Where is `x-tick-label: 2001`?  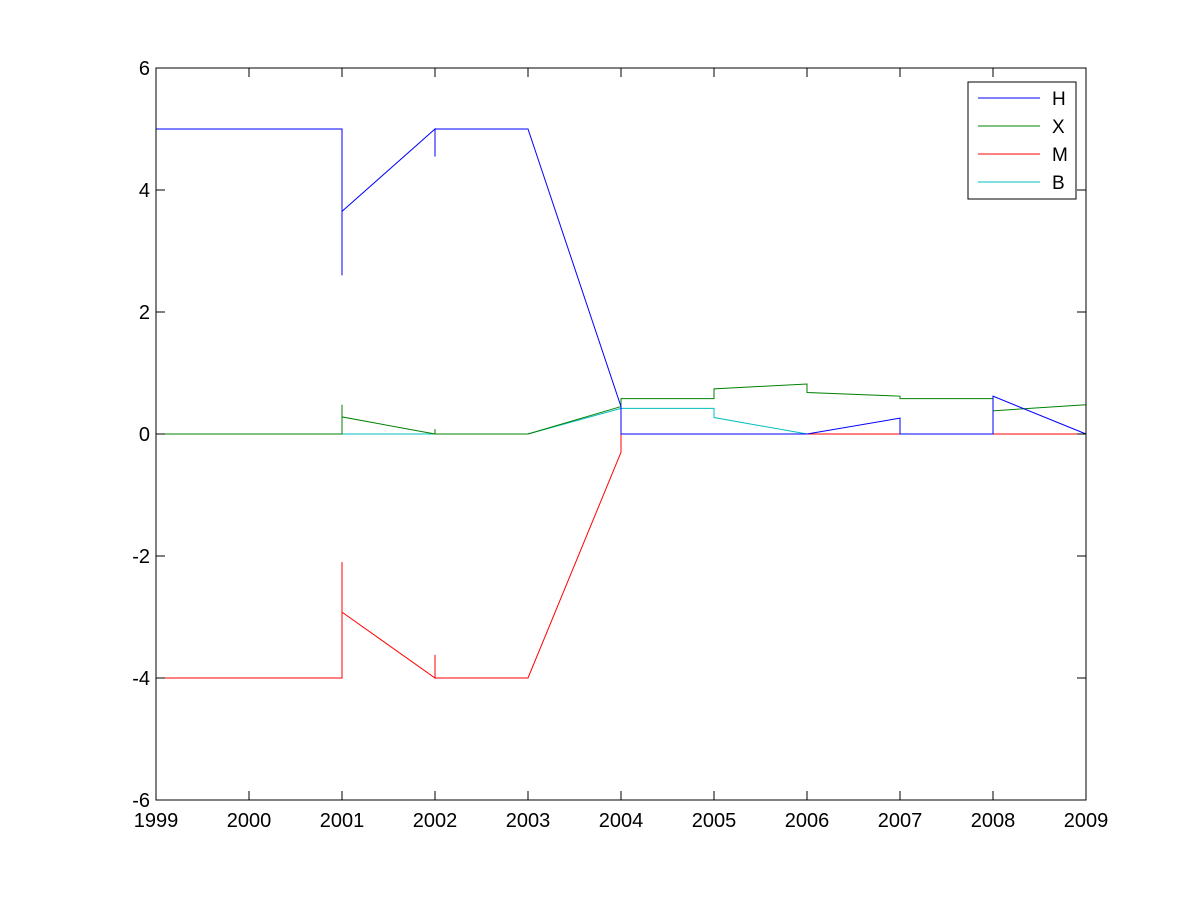
x-tick-label: 2001 is located at coordinates (342, 821).